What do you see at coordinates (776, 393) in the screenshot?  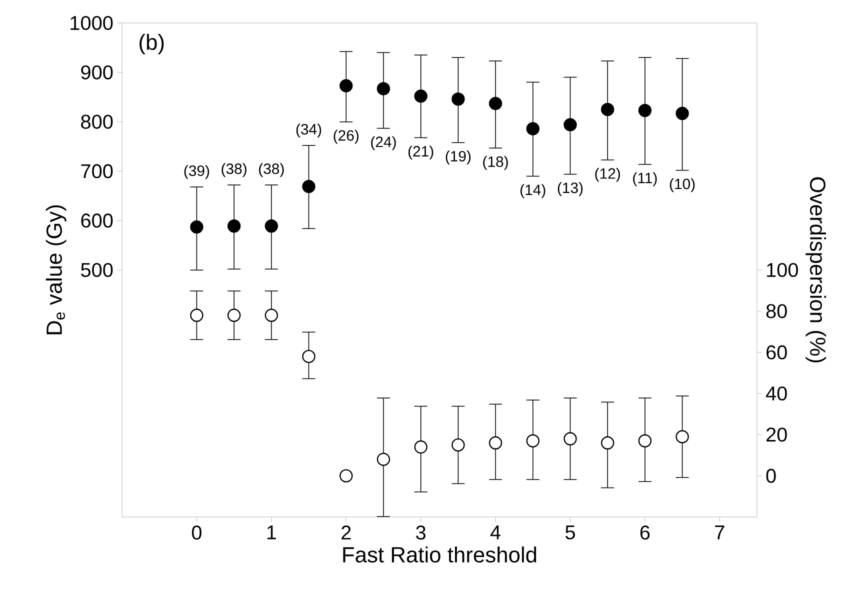 I see `y2-tick-label: 40` at bounding box center [776, 393].